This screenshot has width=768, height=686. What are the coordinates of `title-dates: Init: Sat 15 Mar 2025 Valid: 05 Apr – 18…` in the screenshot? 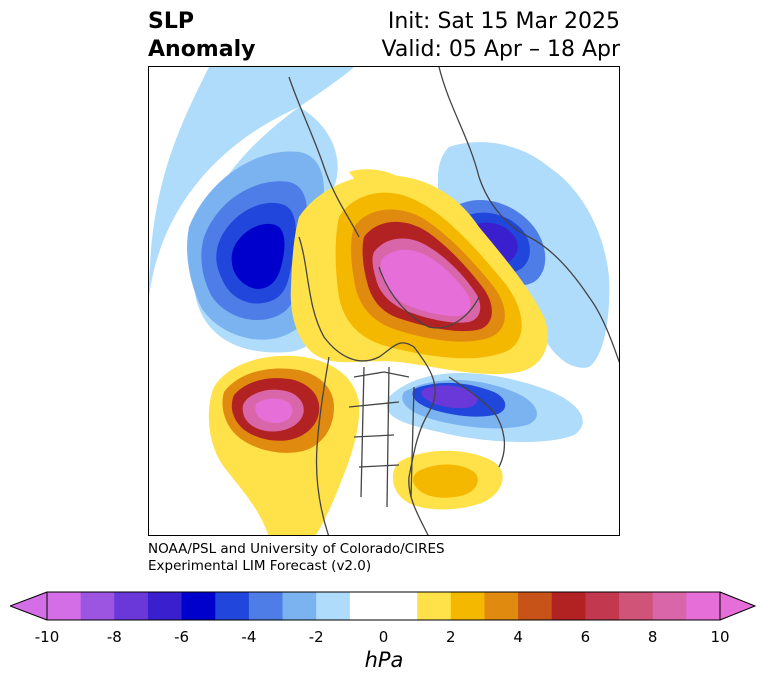 It's located at (501, 36).